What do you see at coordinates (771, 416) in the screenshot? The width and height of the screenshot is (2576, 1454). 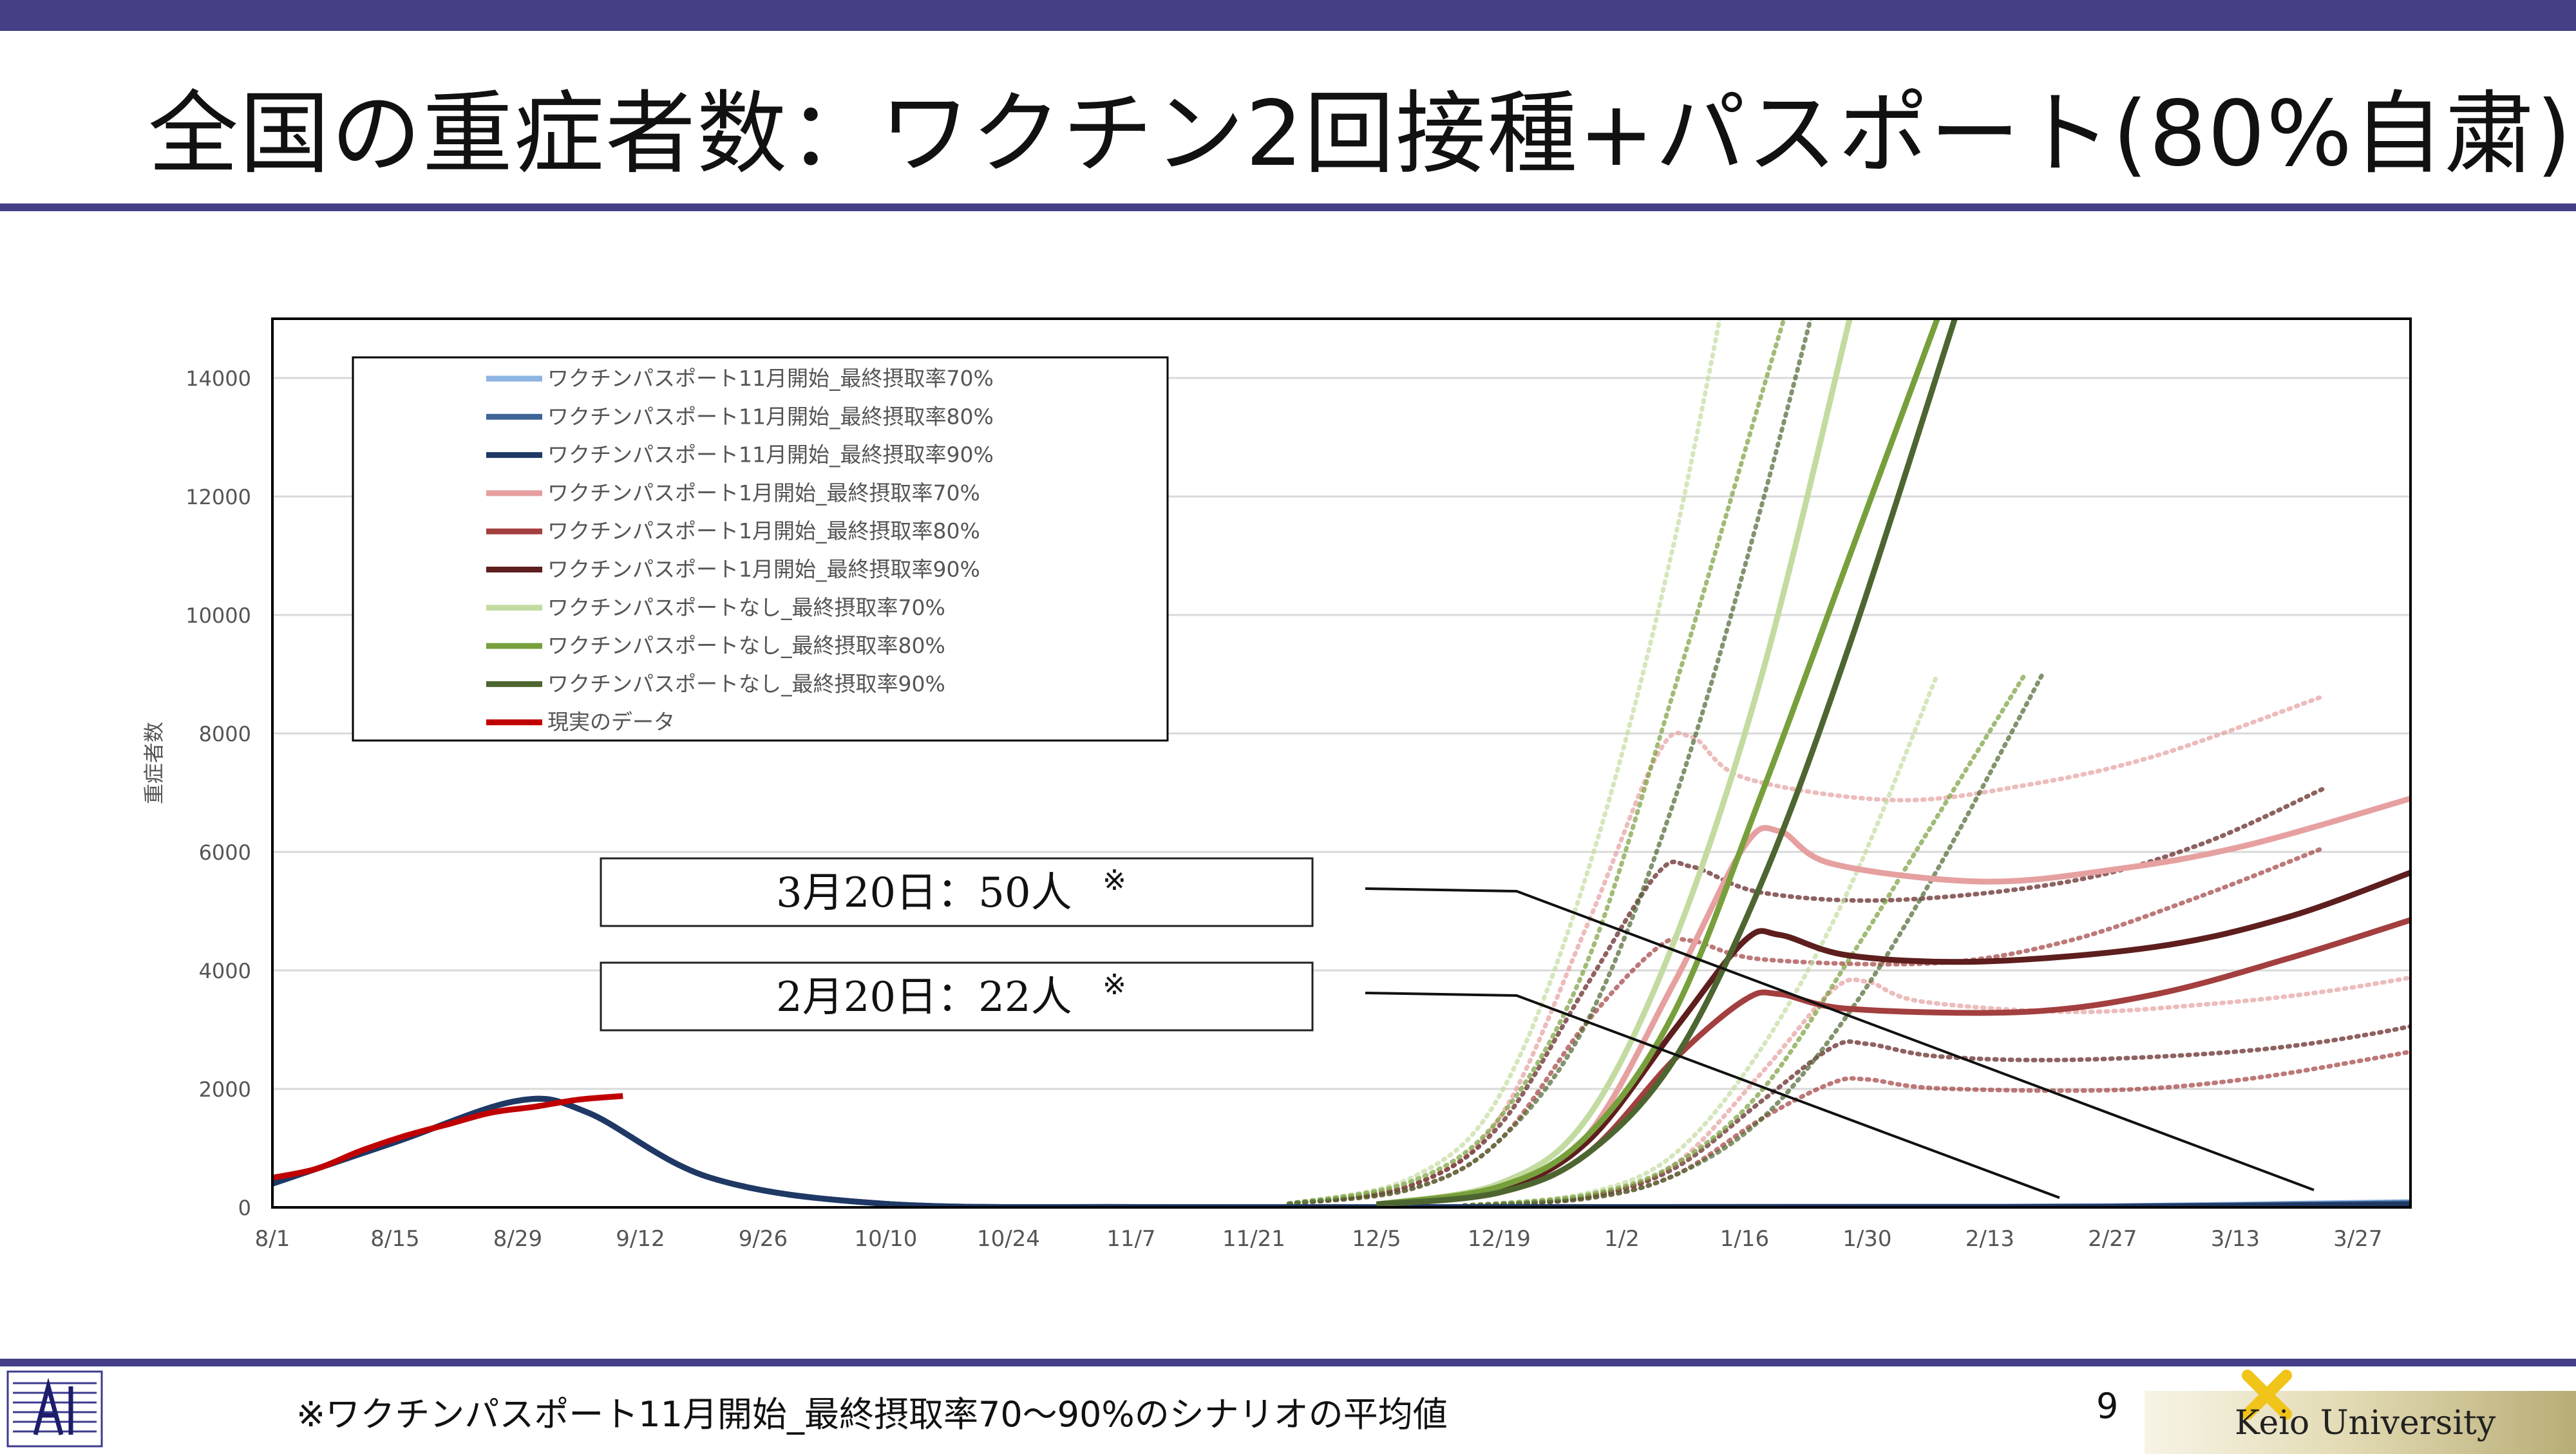 I see `legend-label: ワクチンパスポート11月開始_最終摂取率80%` at bounding box center [771, 416].